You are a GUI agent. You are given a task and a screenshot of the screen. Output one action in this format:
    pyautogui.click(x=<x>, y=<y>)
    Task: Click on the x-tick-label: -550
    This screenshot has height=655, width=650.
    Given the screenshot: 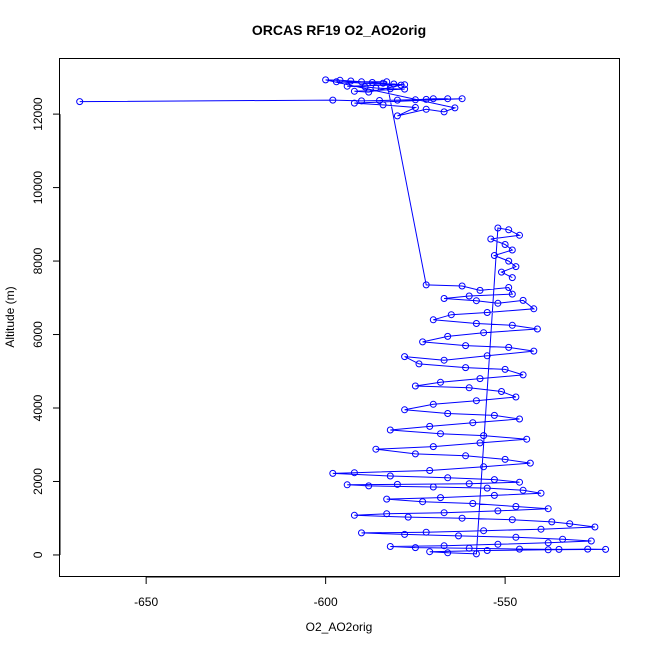 What is the action you would take?
    pyautogui.click(x=505, y=602)
    